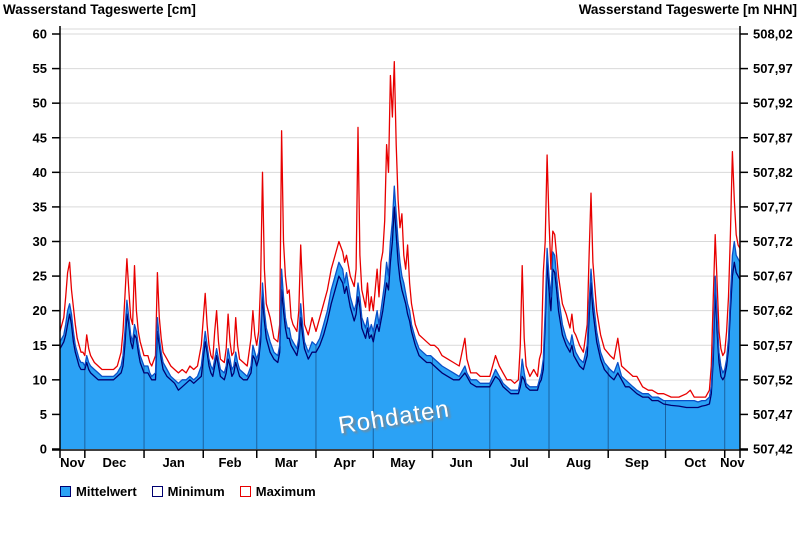  I want to click on legend-item-mittelwert: Mittelwert, so click(98, 491).